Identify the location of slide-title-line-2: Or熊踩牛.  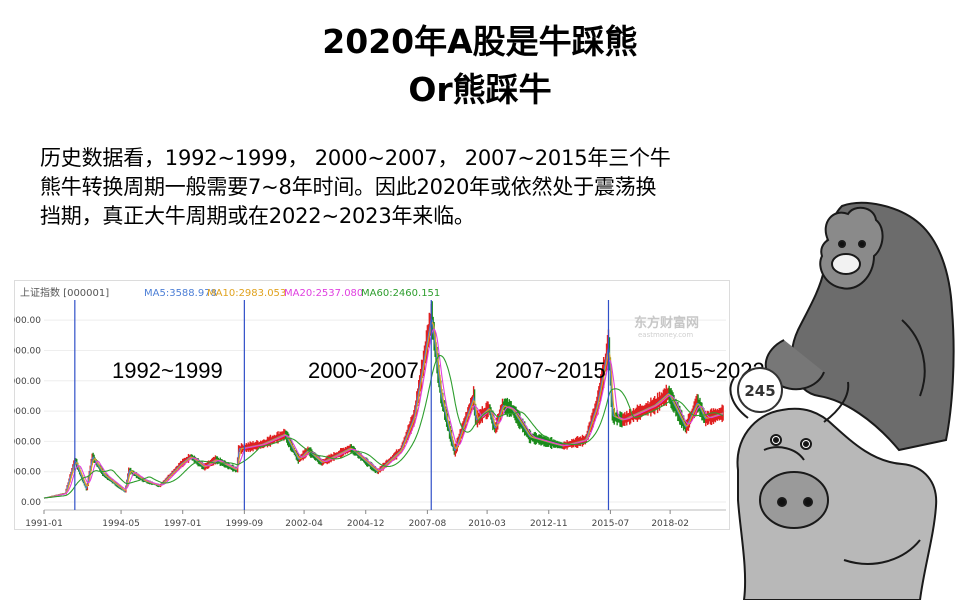
(480, 89).